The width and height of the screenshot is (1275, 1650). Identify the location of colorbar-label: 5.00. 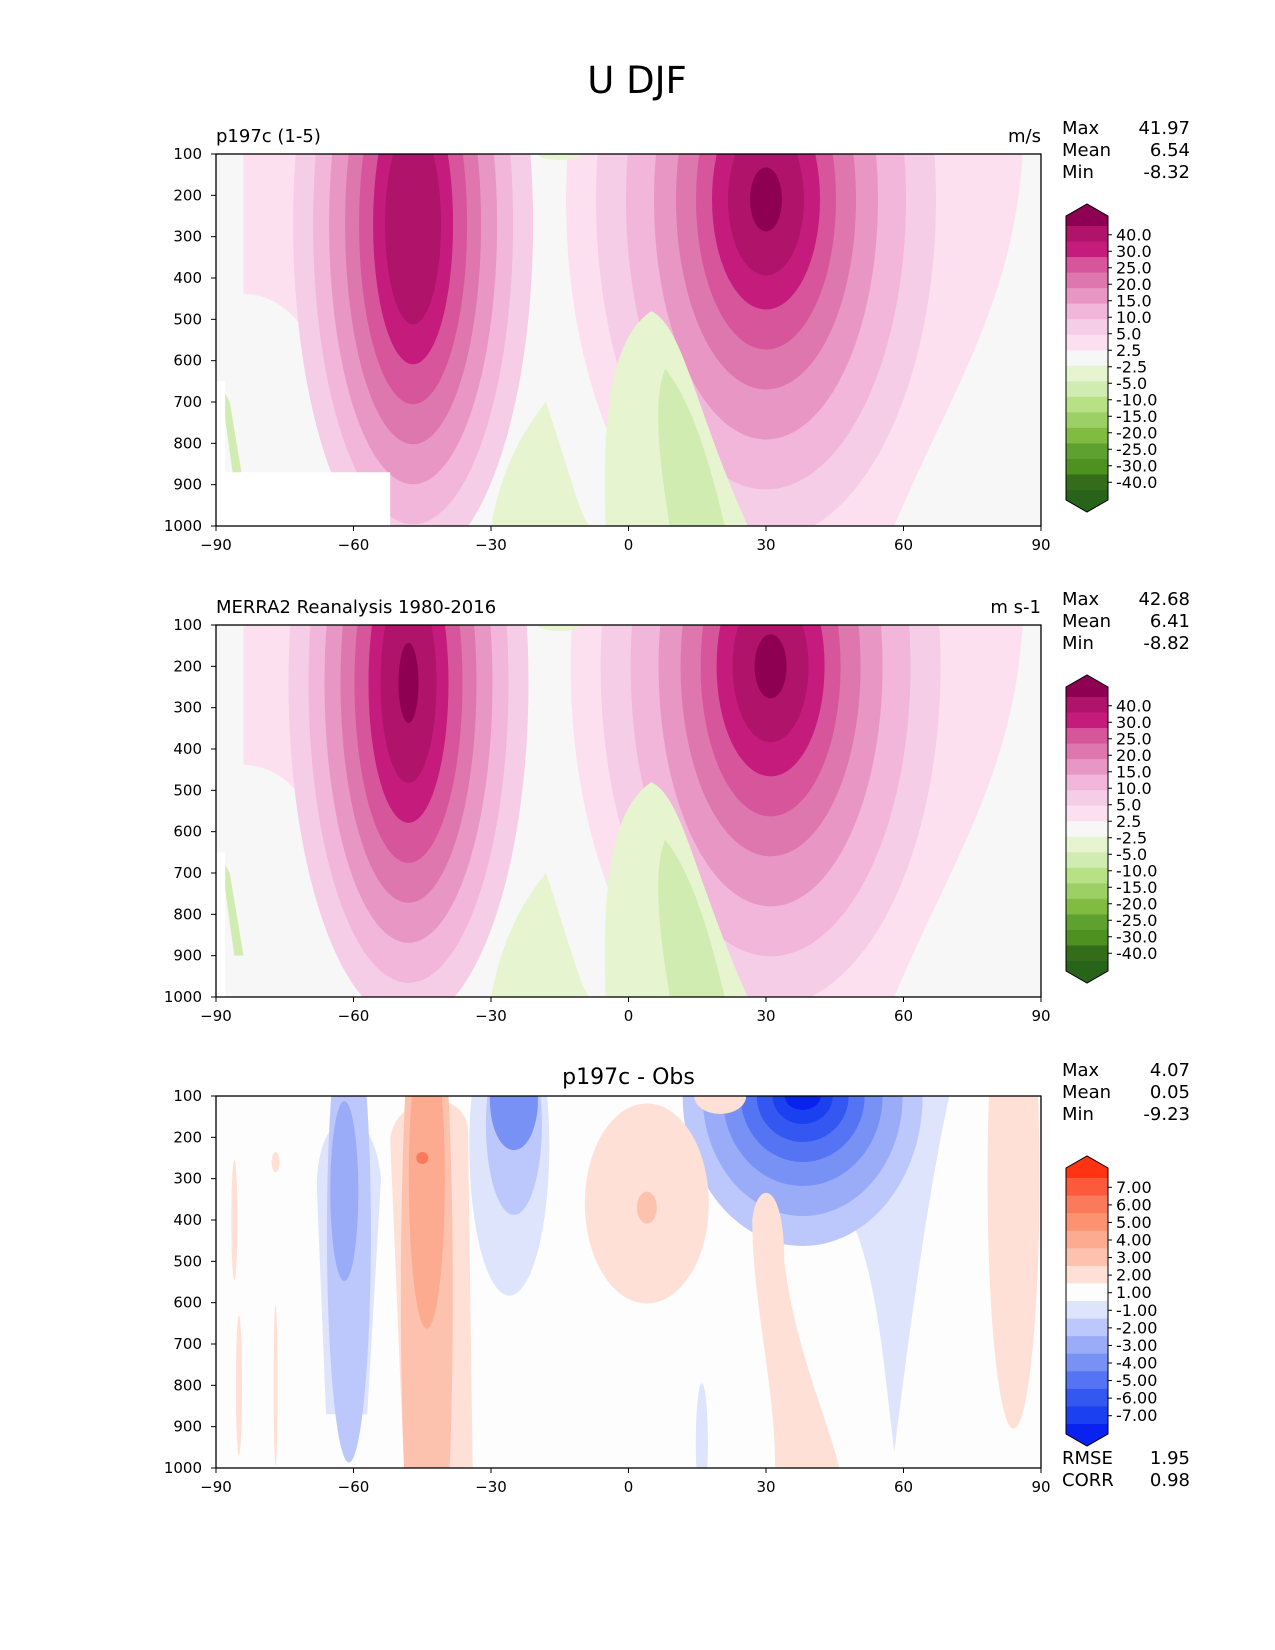
(1134, 1222).